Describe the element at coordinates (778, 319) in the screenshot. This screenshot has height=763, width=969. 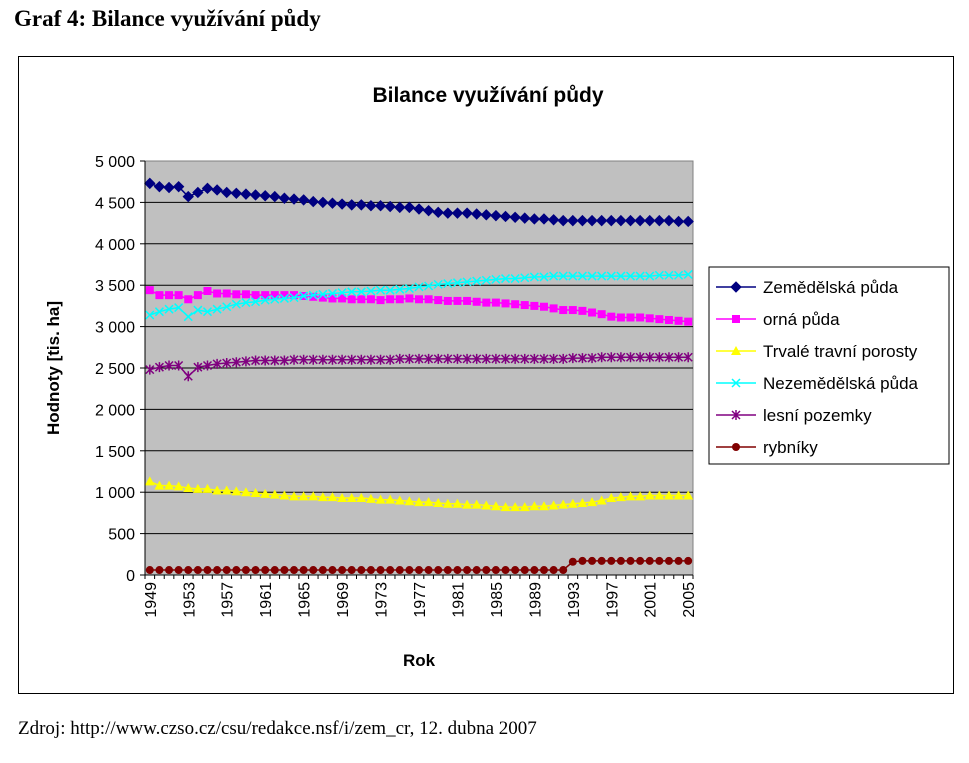
I see `legend-item: orná půda` at that location.